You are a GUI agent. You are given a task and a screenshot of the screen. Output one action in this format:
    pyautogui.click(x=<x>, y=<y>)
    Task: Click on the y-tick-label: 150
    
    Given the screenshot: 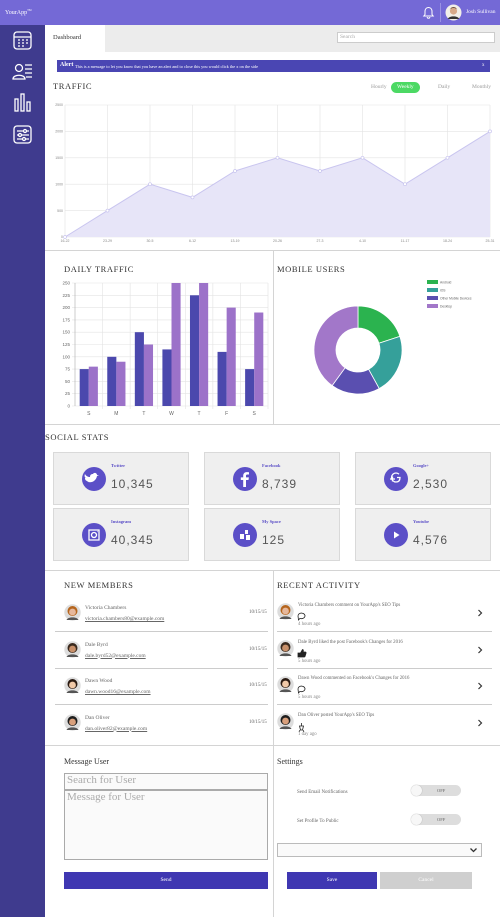 What is the action you would take?
    pyautogui.click(x=66, y=332)
    